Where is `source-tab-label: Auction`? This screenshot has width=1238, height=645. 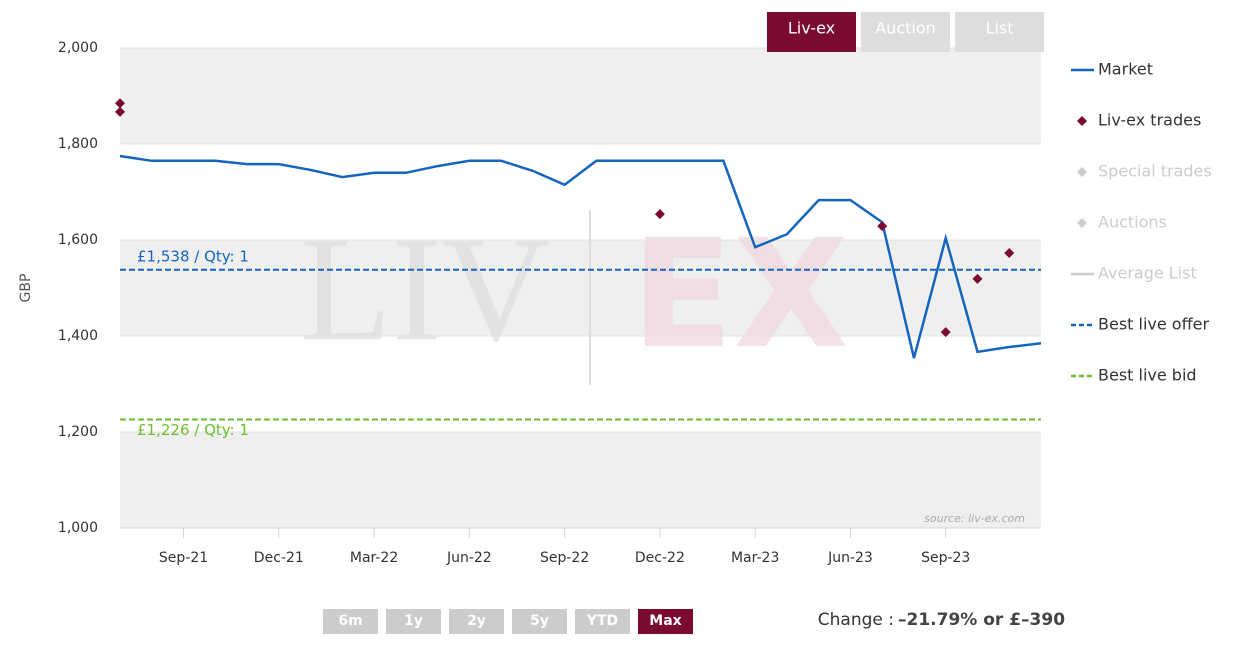 source-tab-label: Auction is located at coordinates (905, 28).